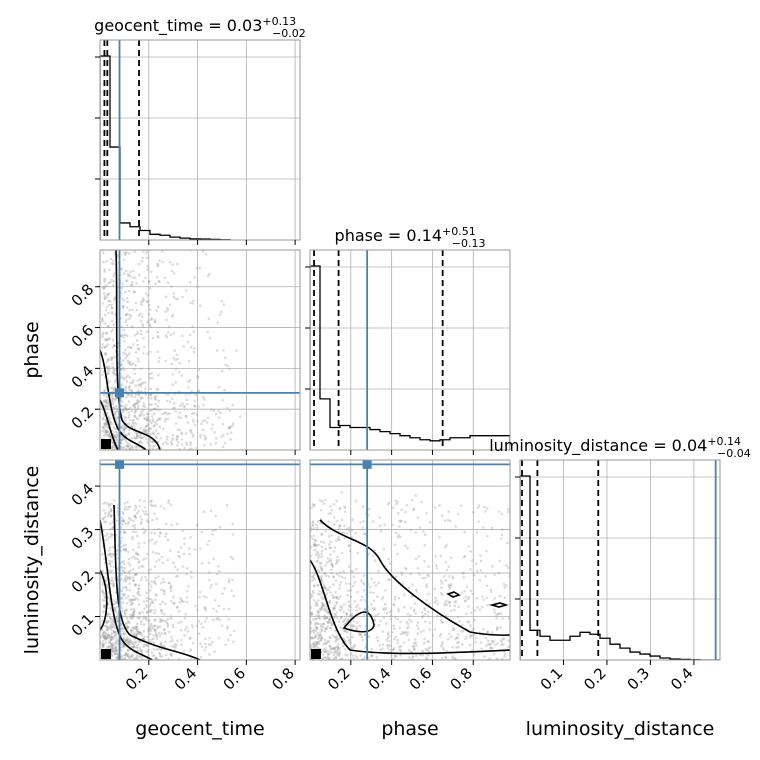 This screenshot has width=760, height=760. Describe the element at coordinates (408, 340) in the screenshot. I see `hist-panel-phase: phase = 0.14+0.51 −0.13` at that location.